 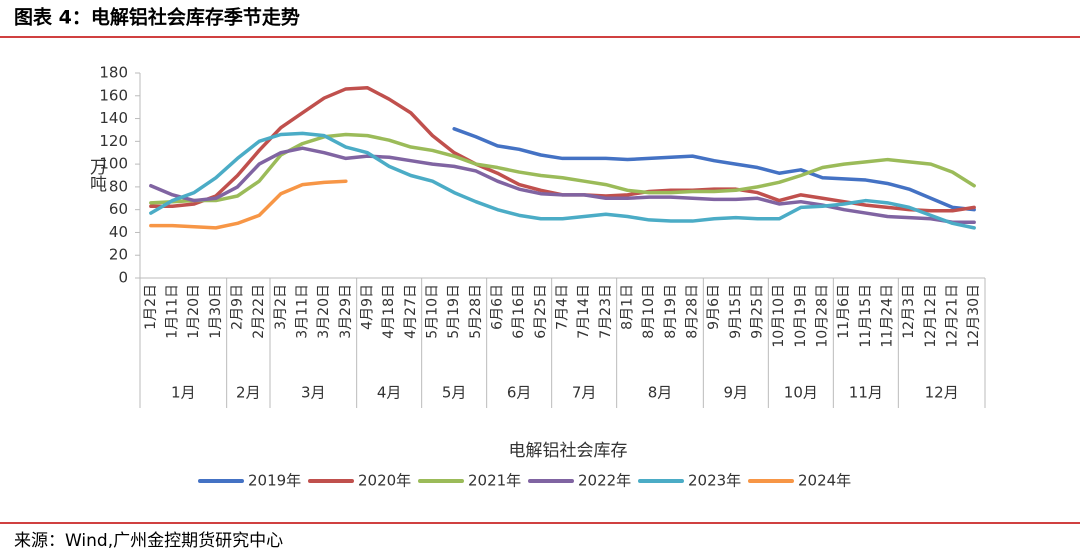 I want to click on x-tick-label: 12月30日, so click(x=974, y=316).